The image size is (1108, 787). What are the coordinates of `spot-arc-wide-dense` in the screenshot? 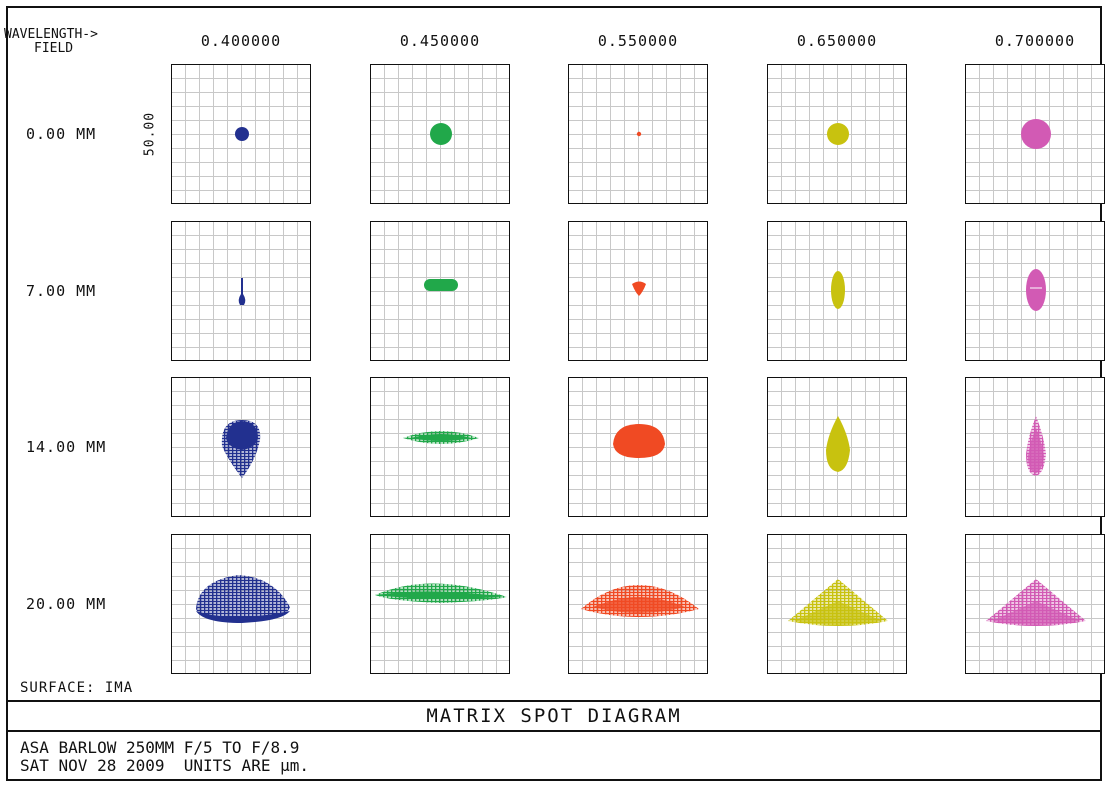 It's located at (243, 599).